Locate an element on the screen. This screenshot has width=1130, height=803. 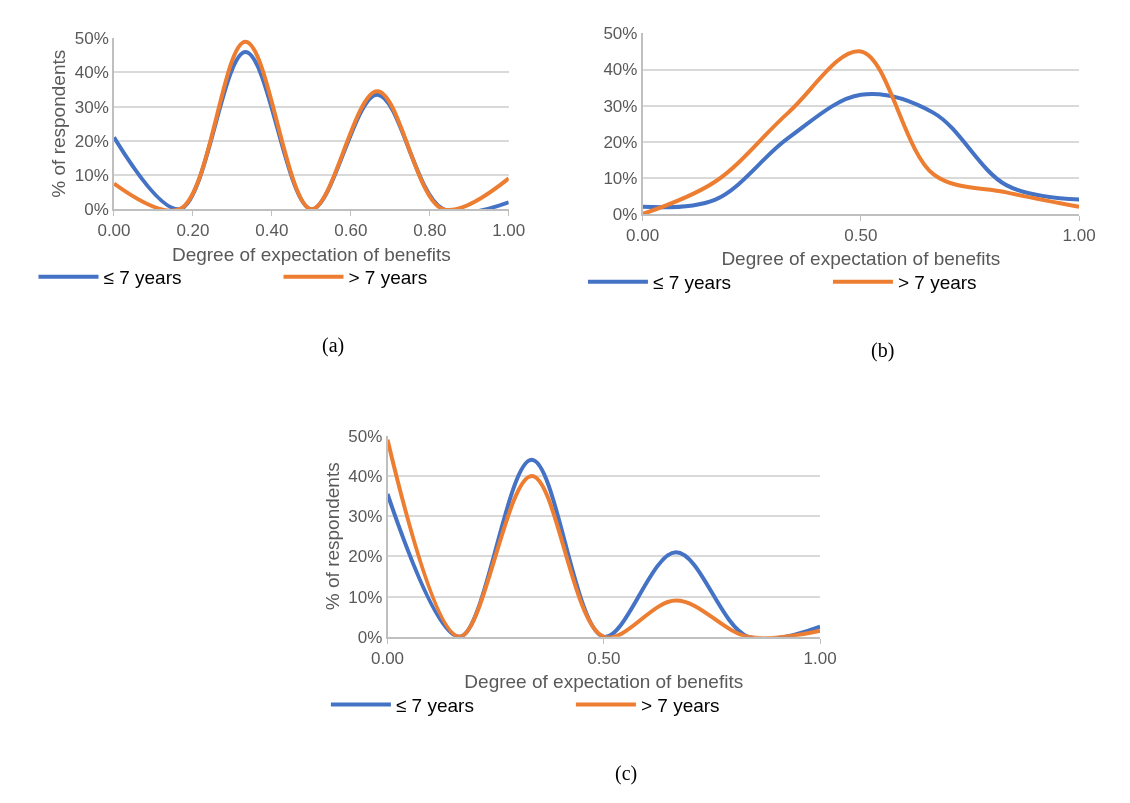
x-tick-label: 0.20 is located at coordinates (193, 231).